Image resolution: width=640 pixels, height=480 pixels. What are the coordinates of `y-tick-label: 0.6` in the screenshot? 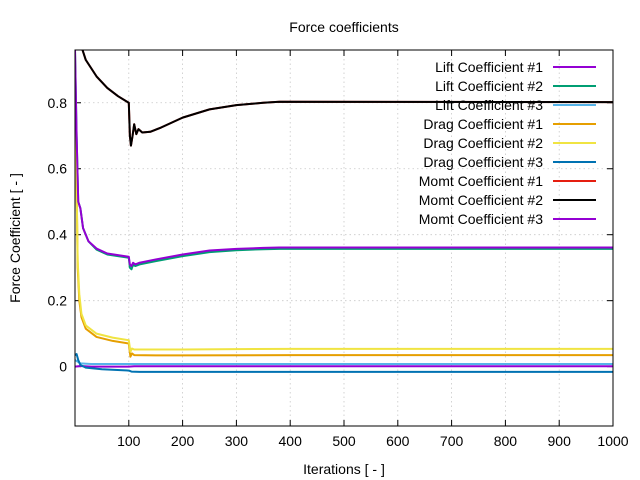 It's located at (58, 169).